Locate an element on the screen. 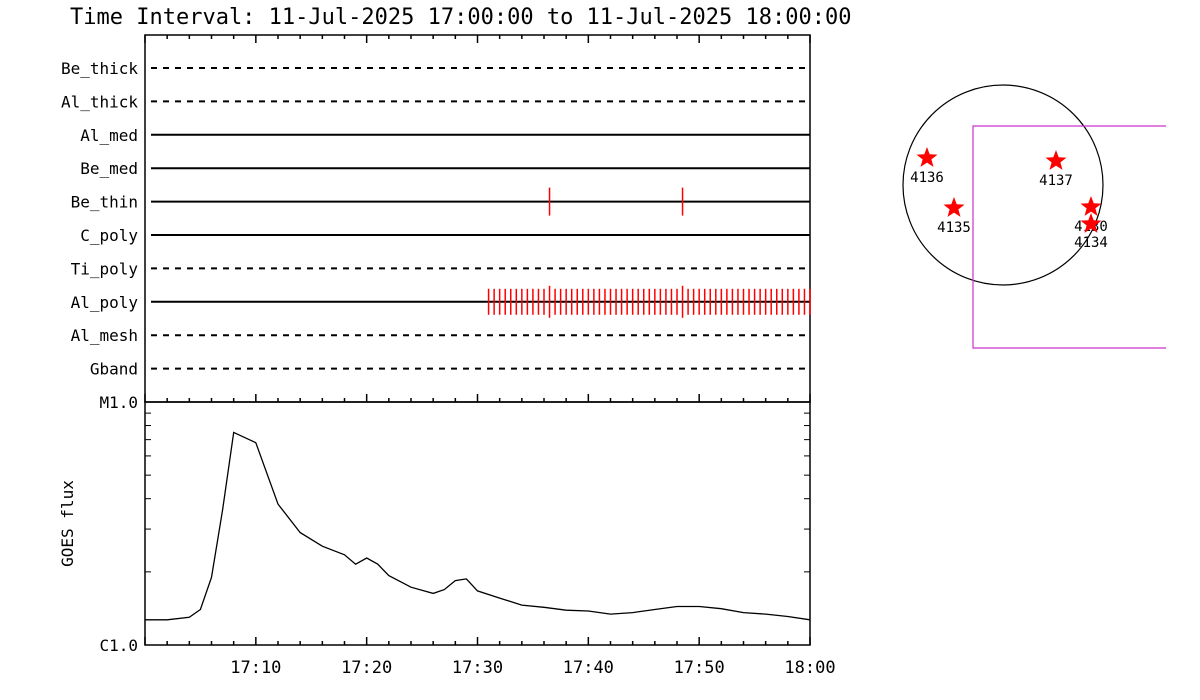 The height and width of the screenshot is (700, 1200). timeline-row-label: Be_med is located at coordinates (109, 168).